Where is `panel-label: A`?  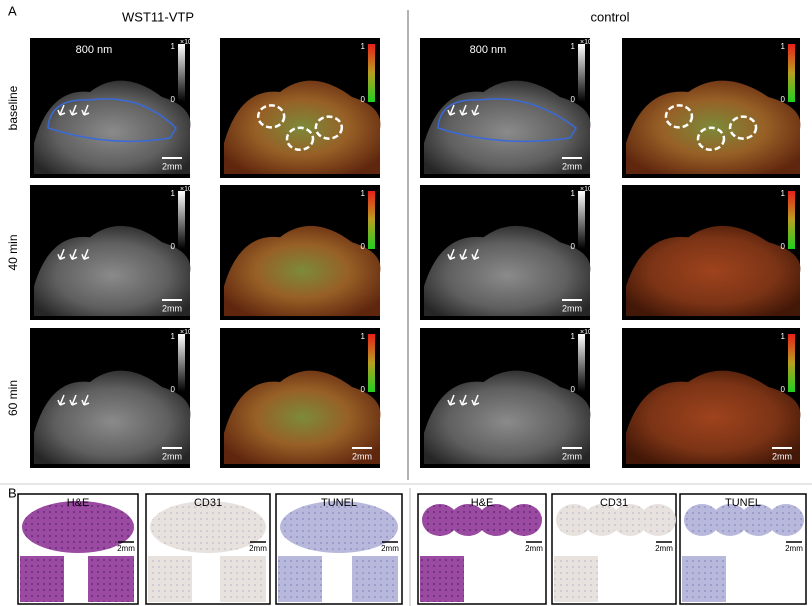
panel-label: A is located at coordinates (12, 10).